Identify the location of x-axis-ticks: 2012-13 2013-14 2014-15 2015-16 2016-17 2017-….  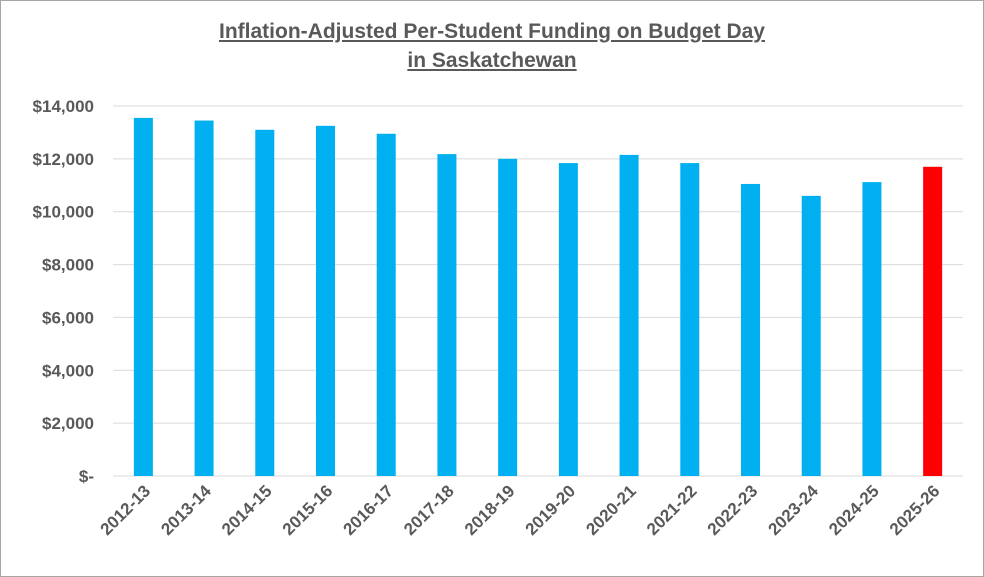
(520, 510).